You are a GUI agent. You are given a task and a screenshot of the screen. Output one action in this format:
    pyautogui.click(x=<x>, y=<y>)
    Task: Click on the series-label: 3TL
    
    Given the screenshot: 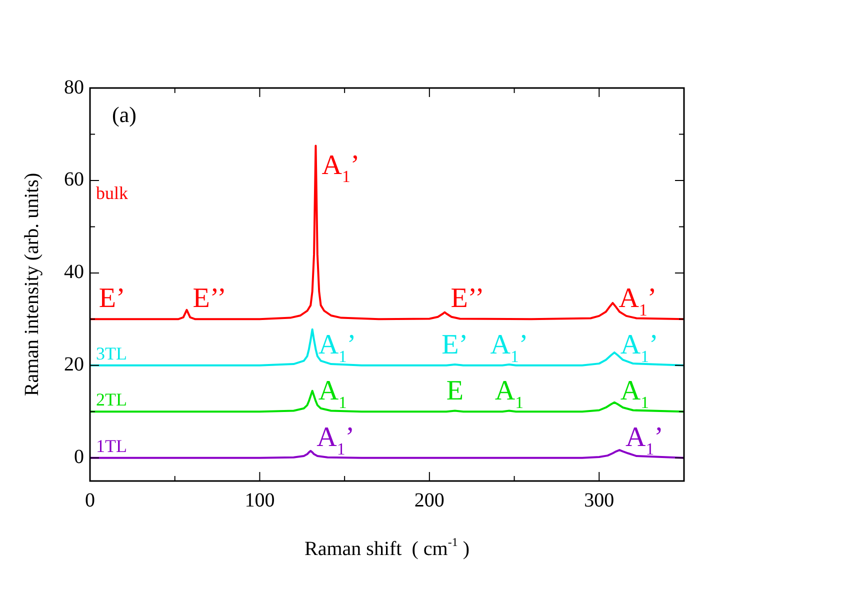 What is the action you would take?
    pyautogui.click(x=111, y=353)
    